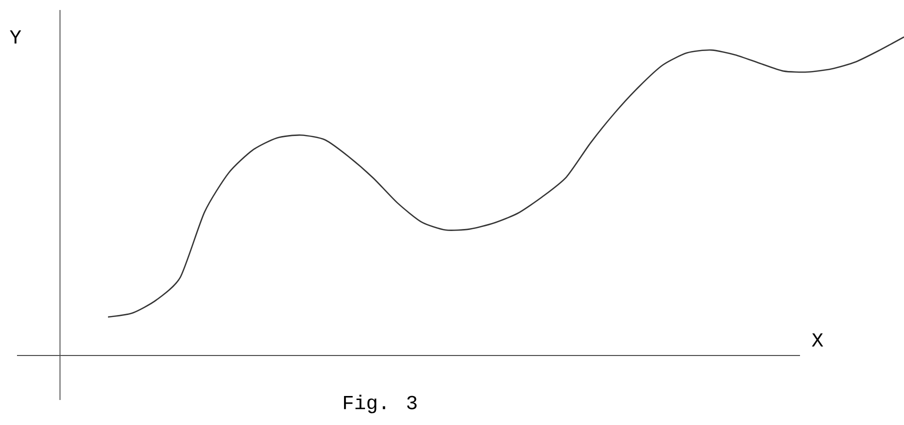 This screenshot has width=904, height=425. I want to click on y-axis-title: Y, so click(16, 37).